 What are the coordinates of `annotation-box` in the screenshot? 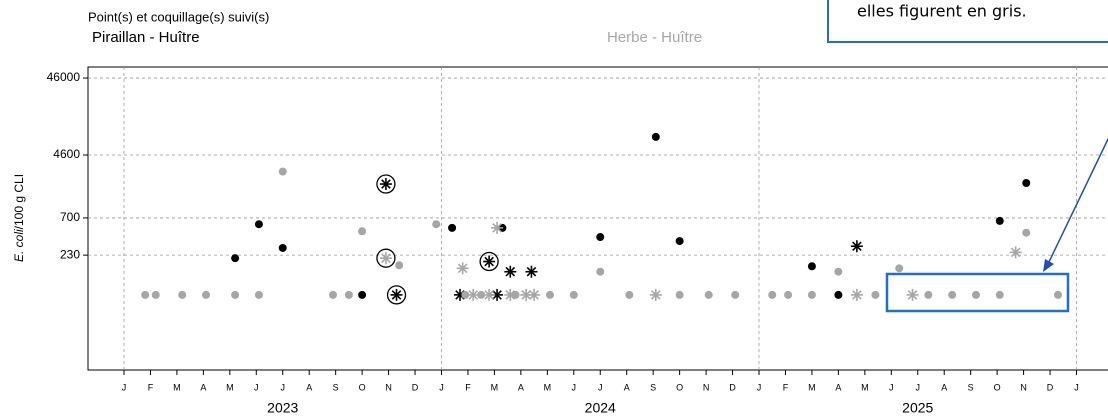 It's located at (967, 21).